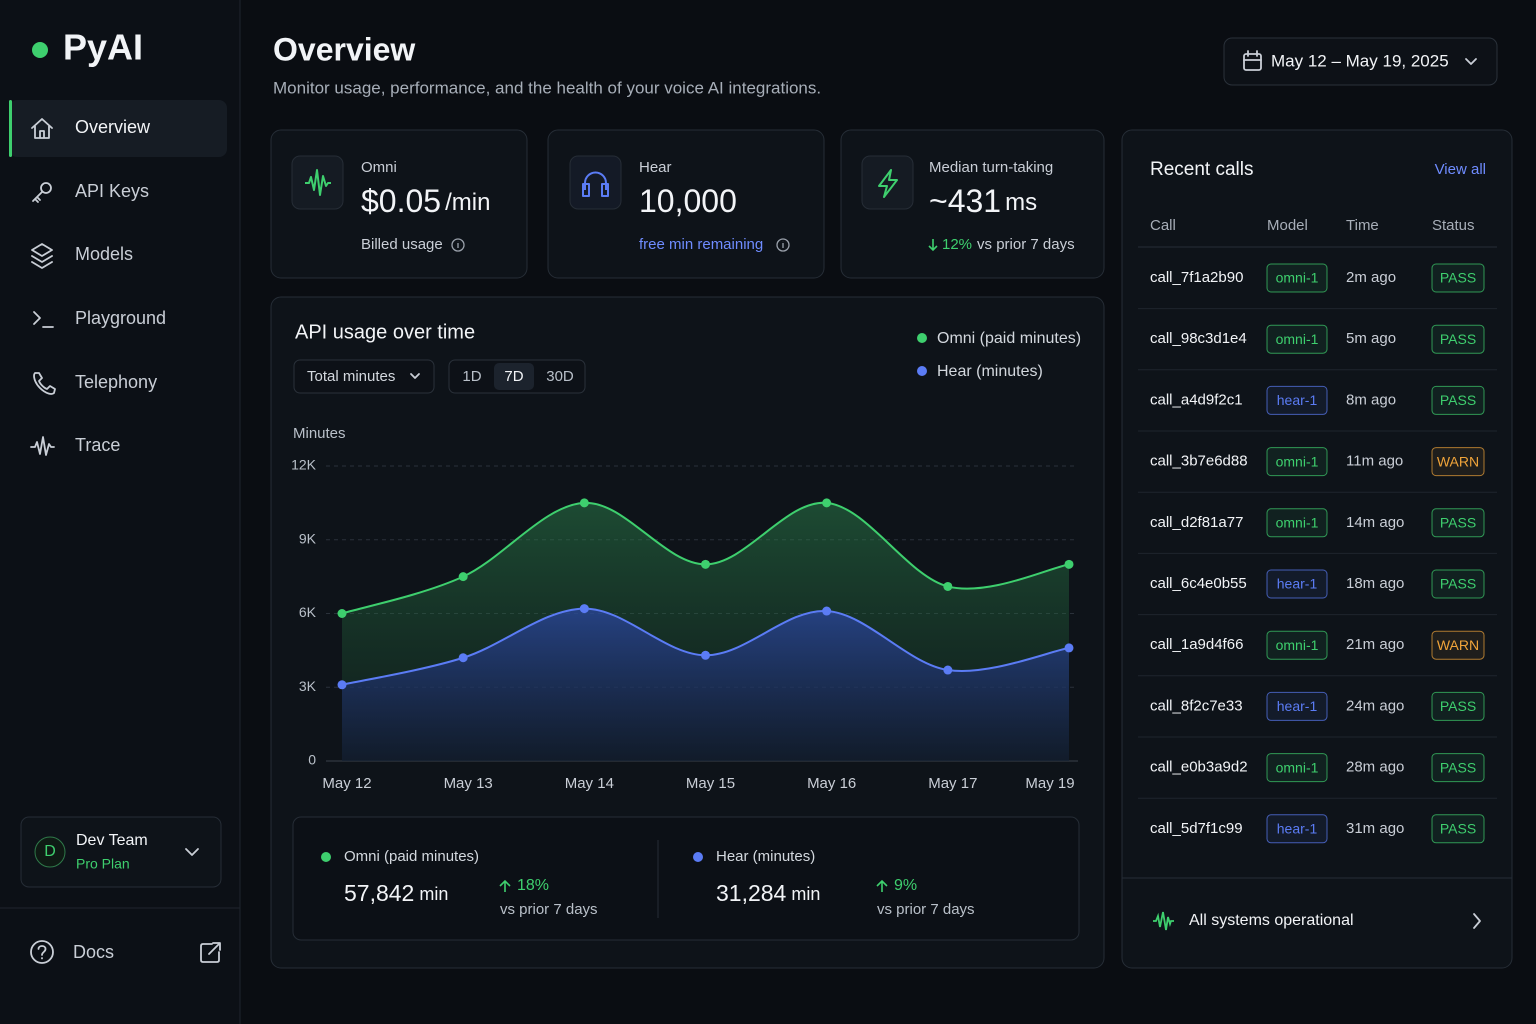  I want to click on y-tick-label: 6K, so click(308, 612).